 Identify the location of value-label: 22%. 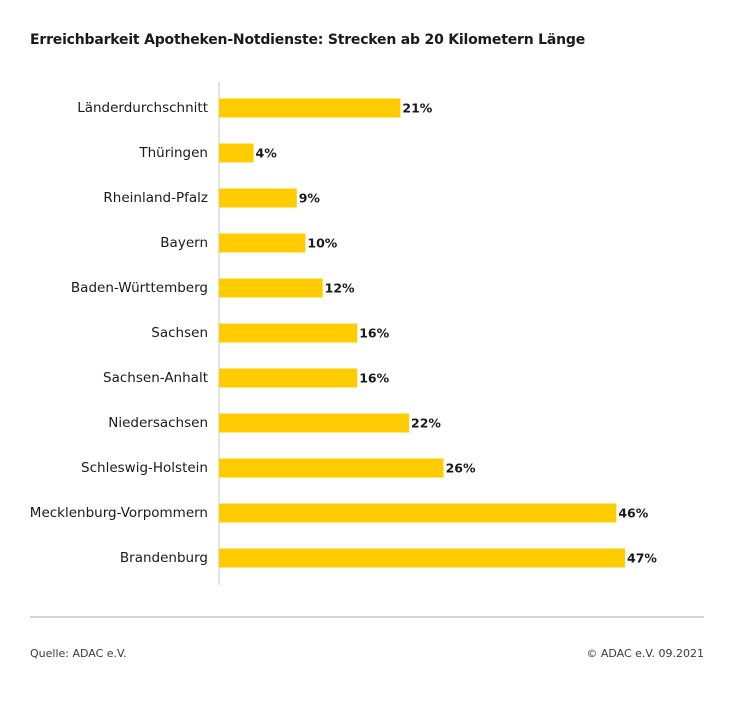
(426, 423).